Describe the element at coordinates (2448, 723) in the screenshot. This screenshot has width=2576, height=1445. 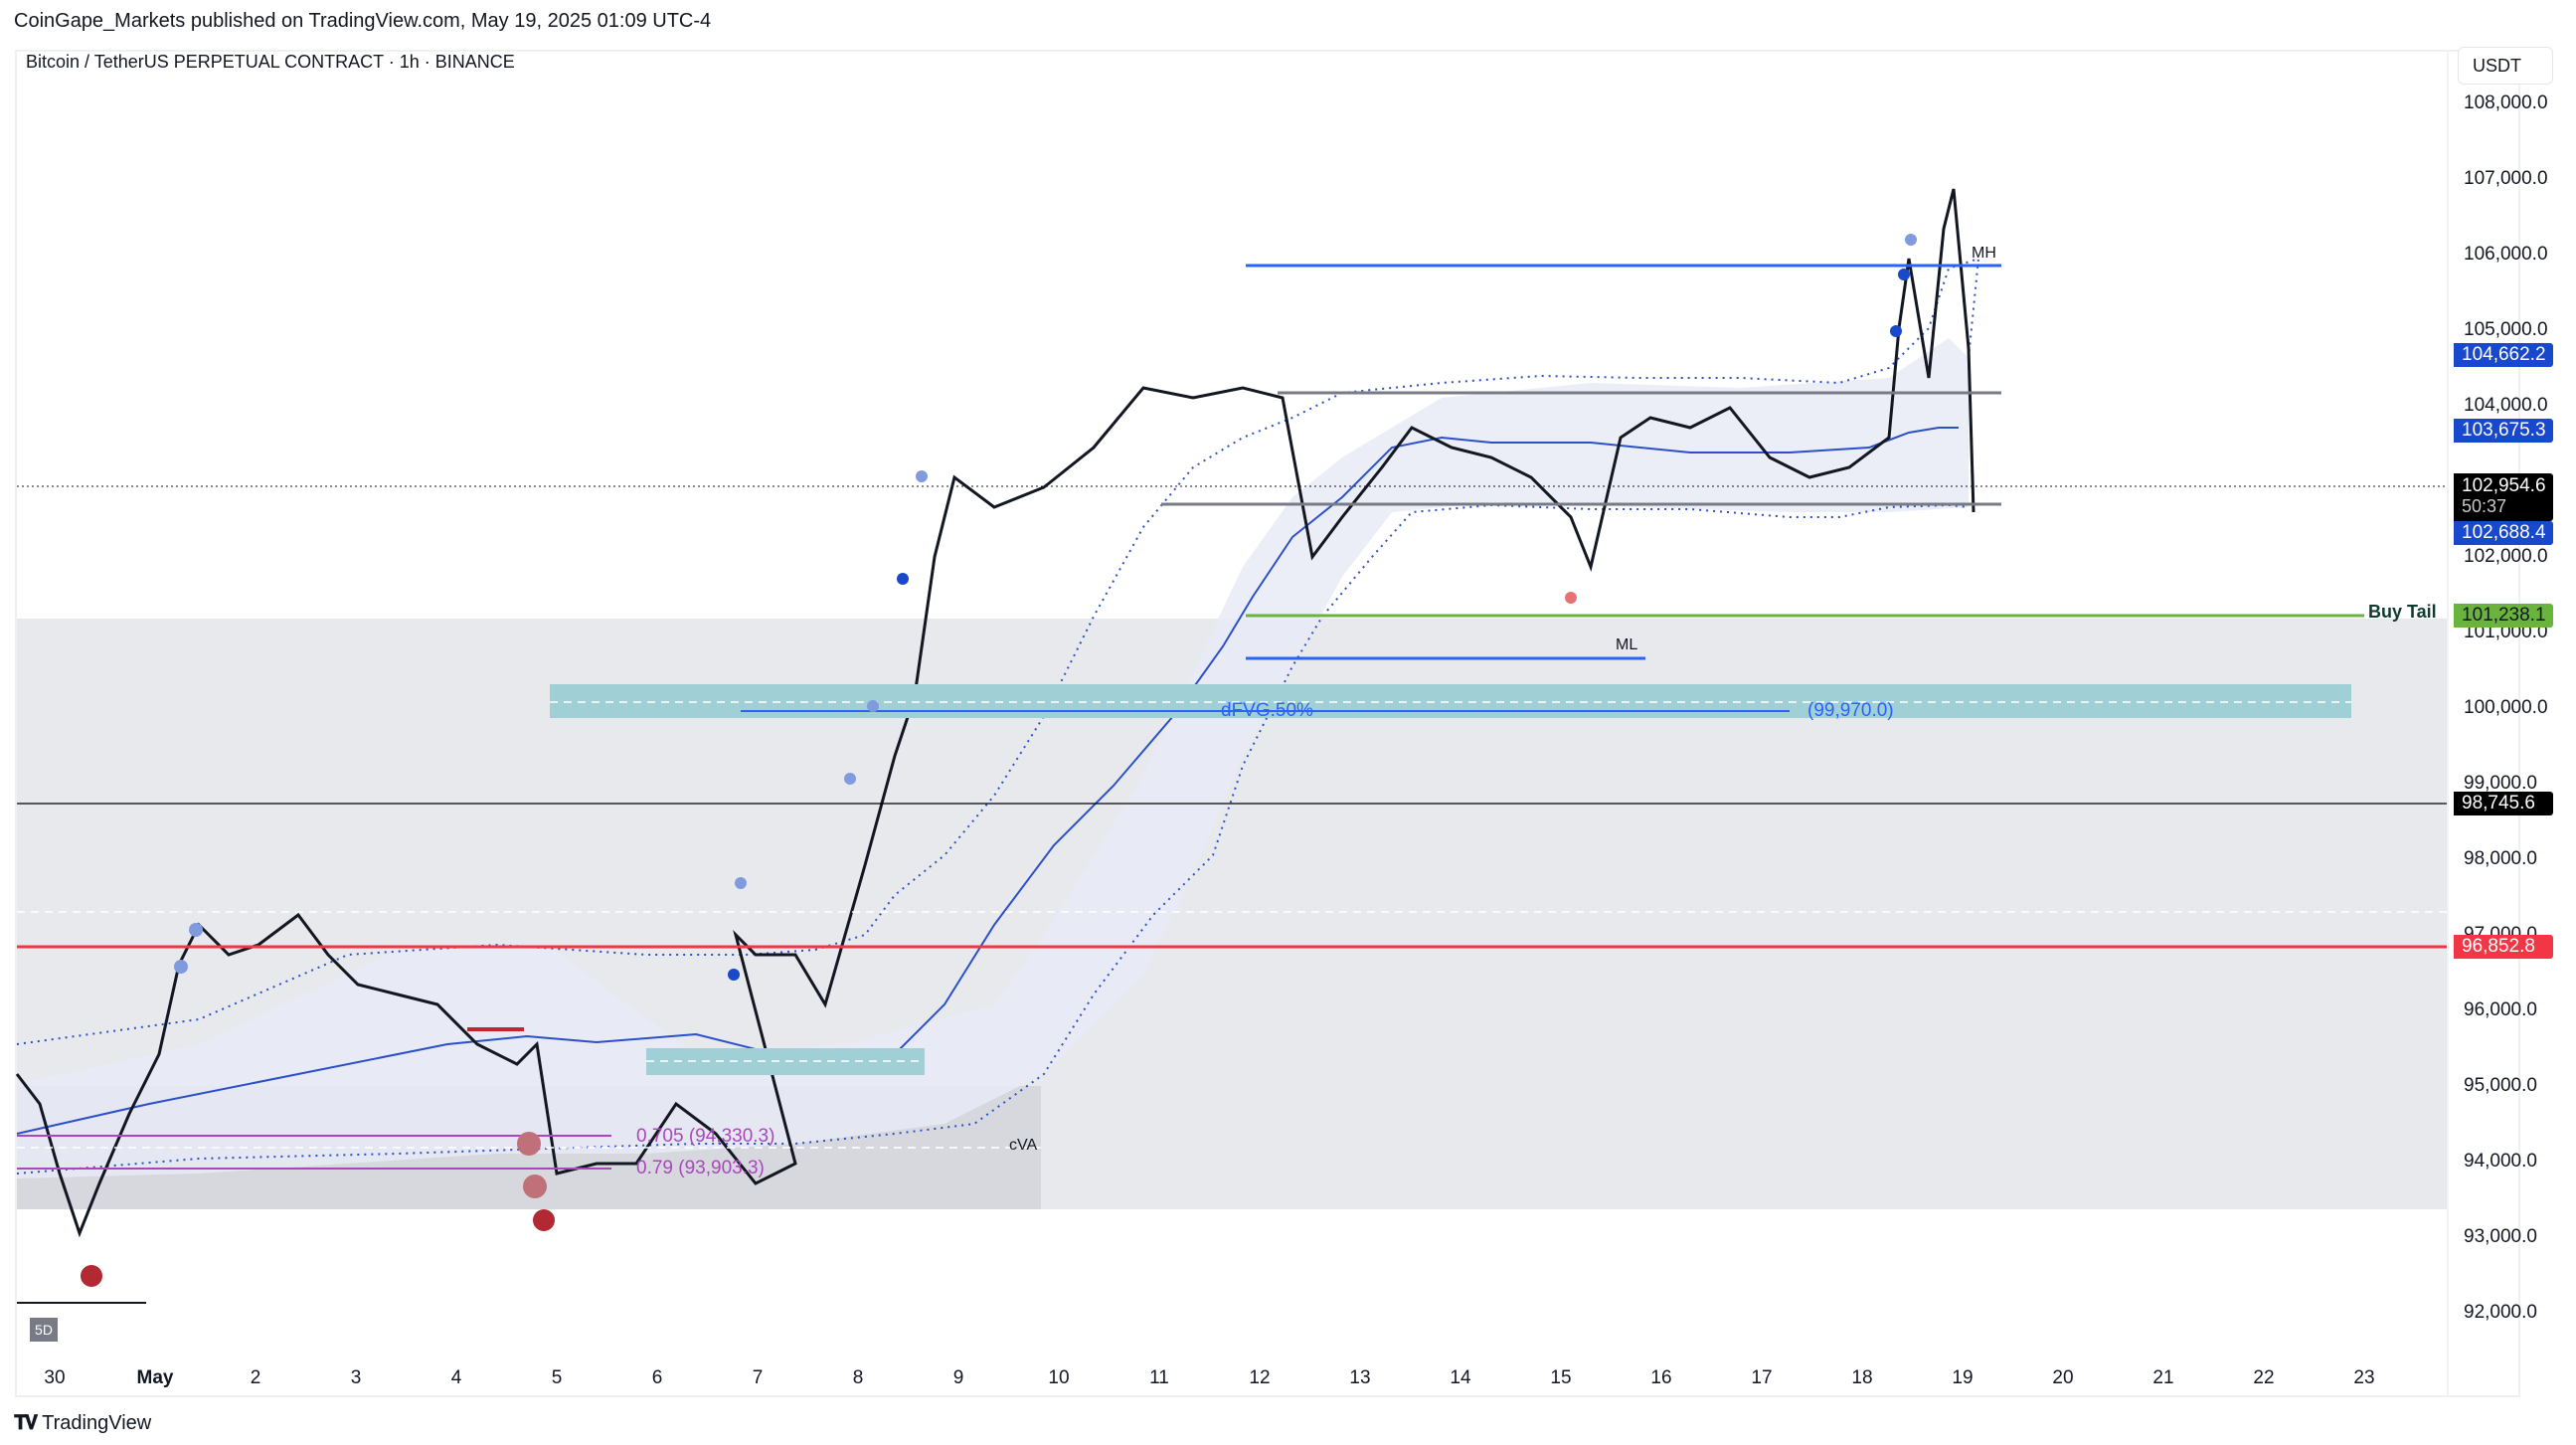
I see `price-axis-divider` at that location.